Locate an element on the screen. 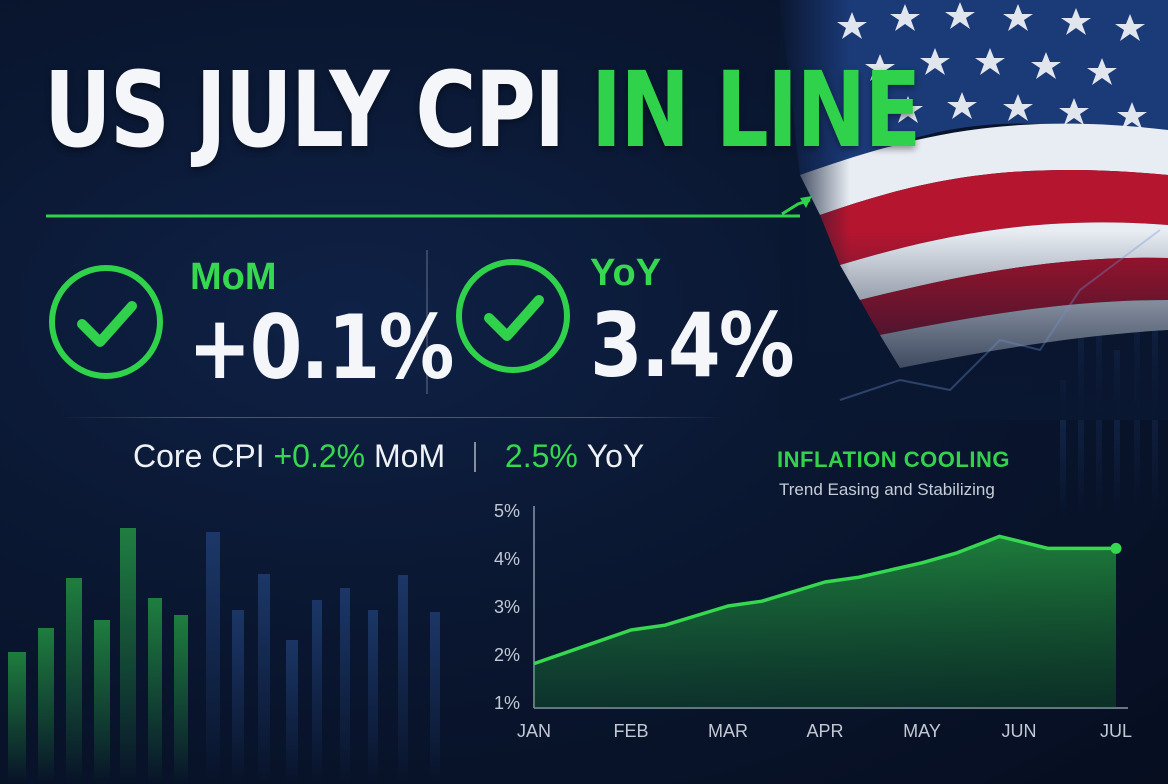  core-cpi-line: Core CPI +0.2% MoM 2.5% YoY is located at coordinates (388, 455).